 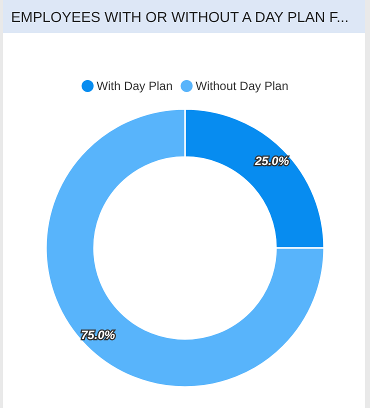 What do you see at coordinates (242, 86) in the screenshot?
I see `legend-label: Without Day Plan` at bounding box center [242, 86].